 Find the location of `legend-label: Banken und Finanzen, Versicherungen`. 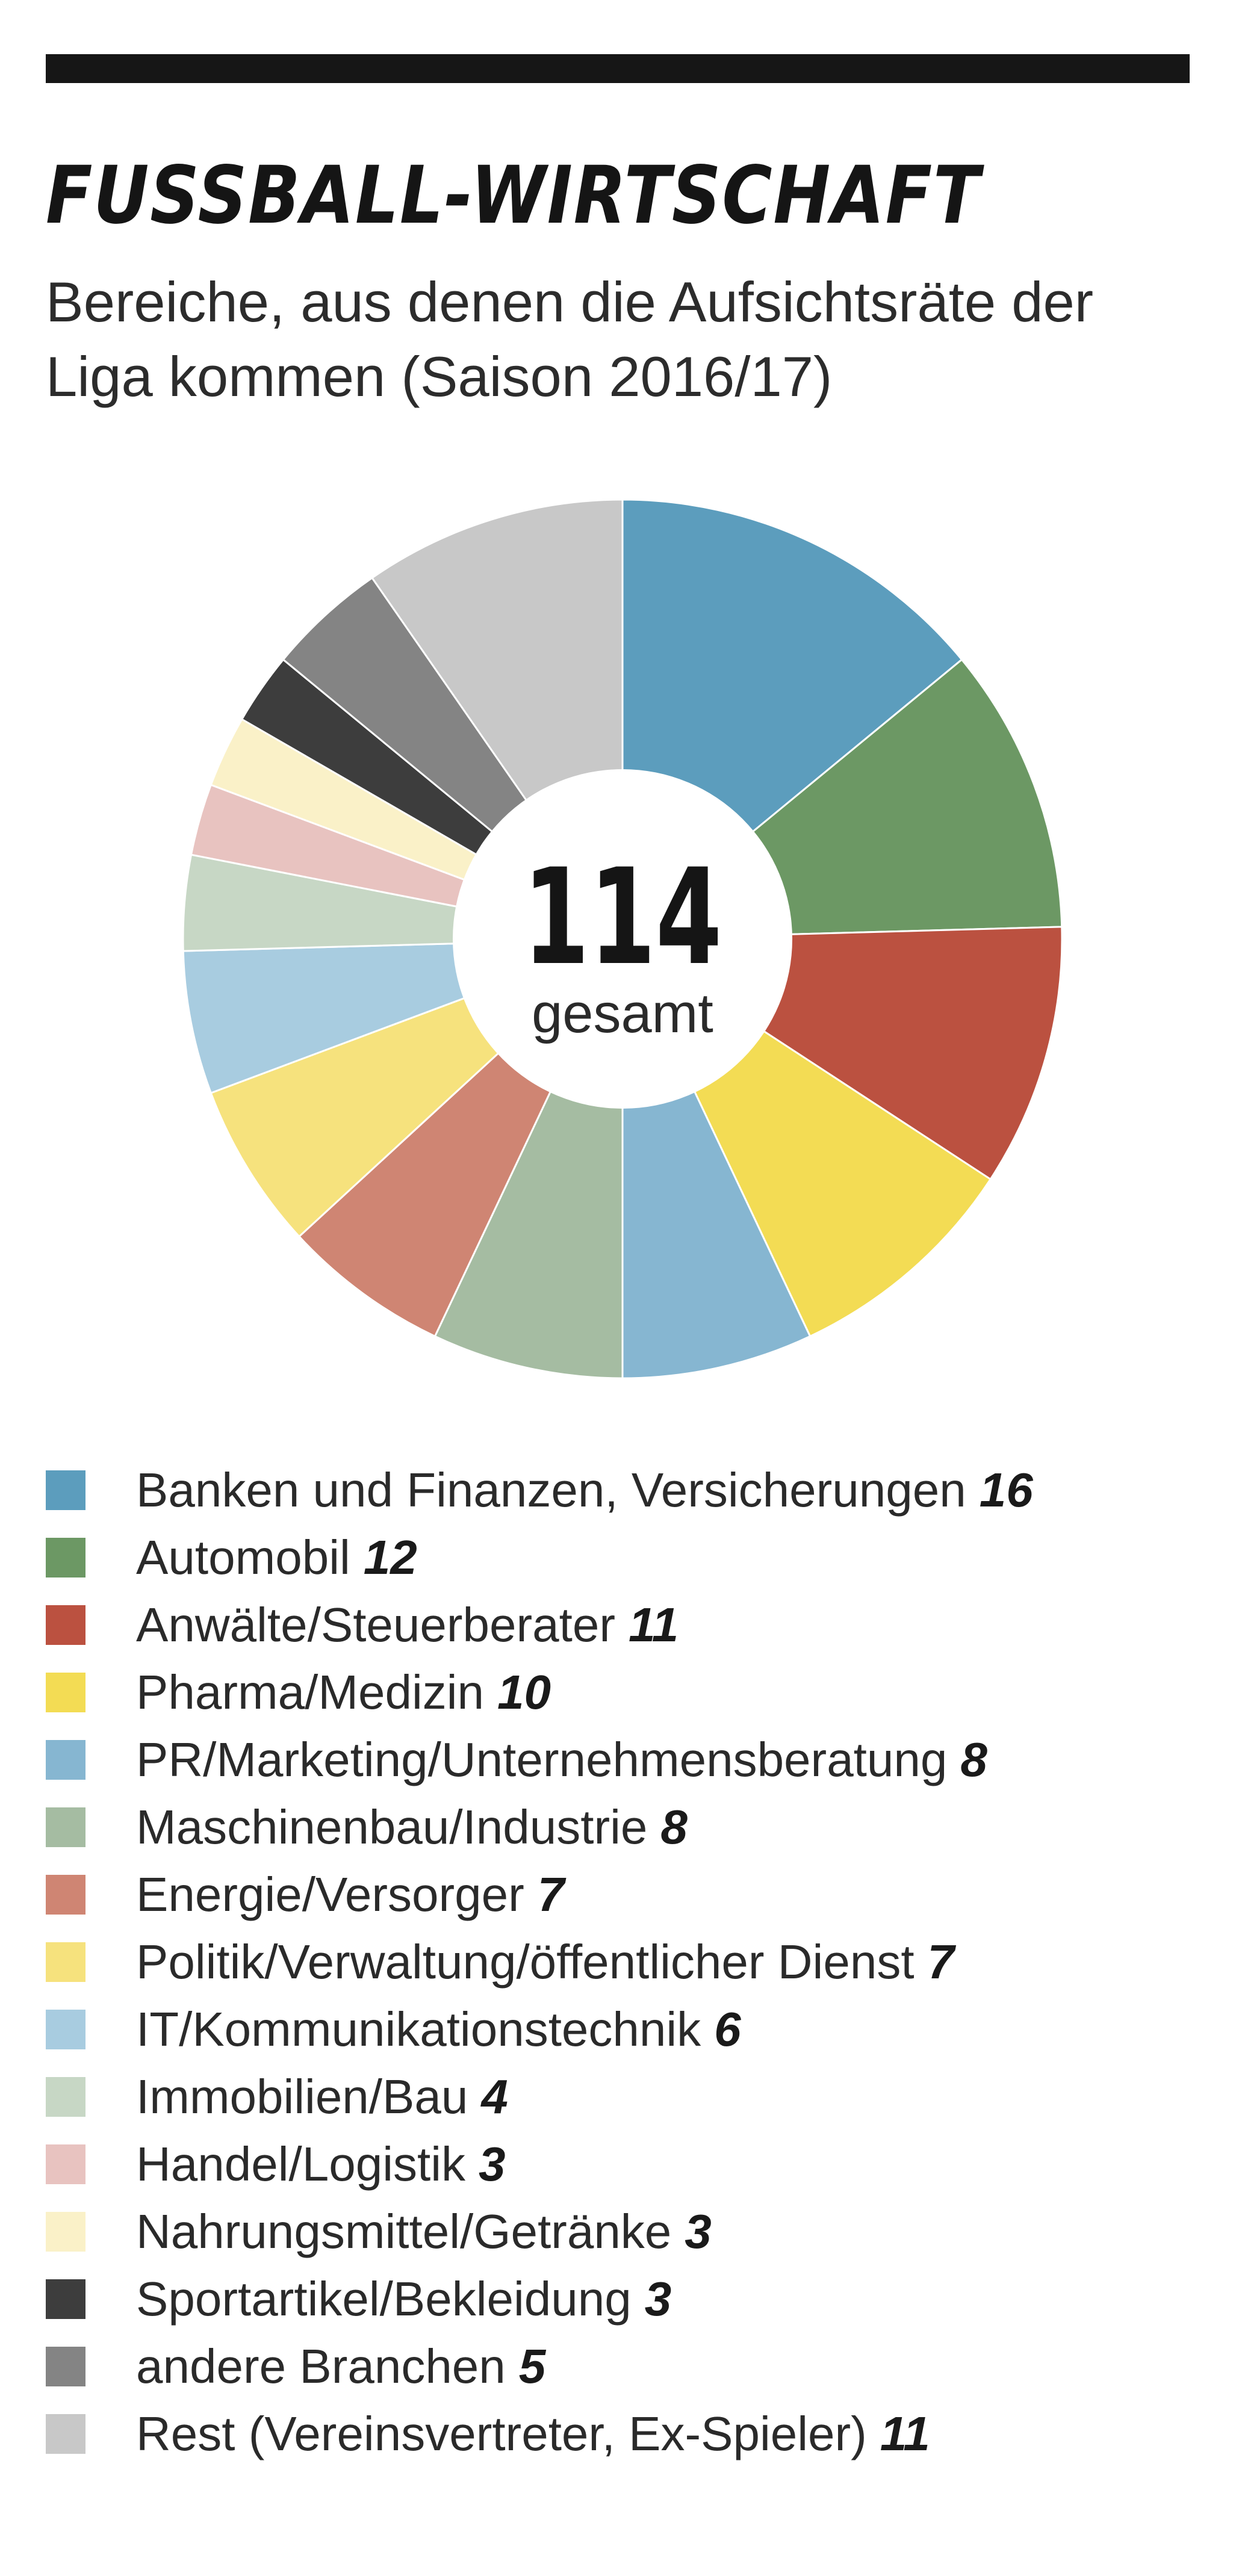

legend-label: Banken und Finanzen, Versicherungen is located at coordinates (551, 1490).